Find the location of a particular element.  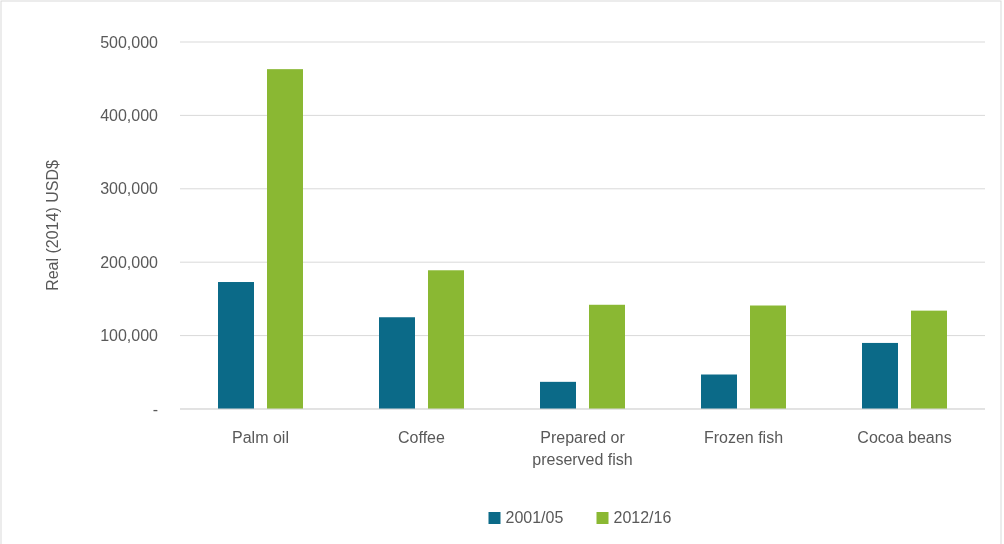

y-tick-label: 500,000 is located at coordinates (129, 42).